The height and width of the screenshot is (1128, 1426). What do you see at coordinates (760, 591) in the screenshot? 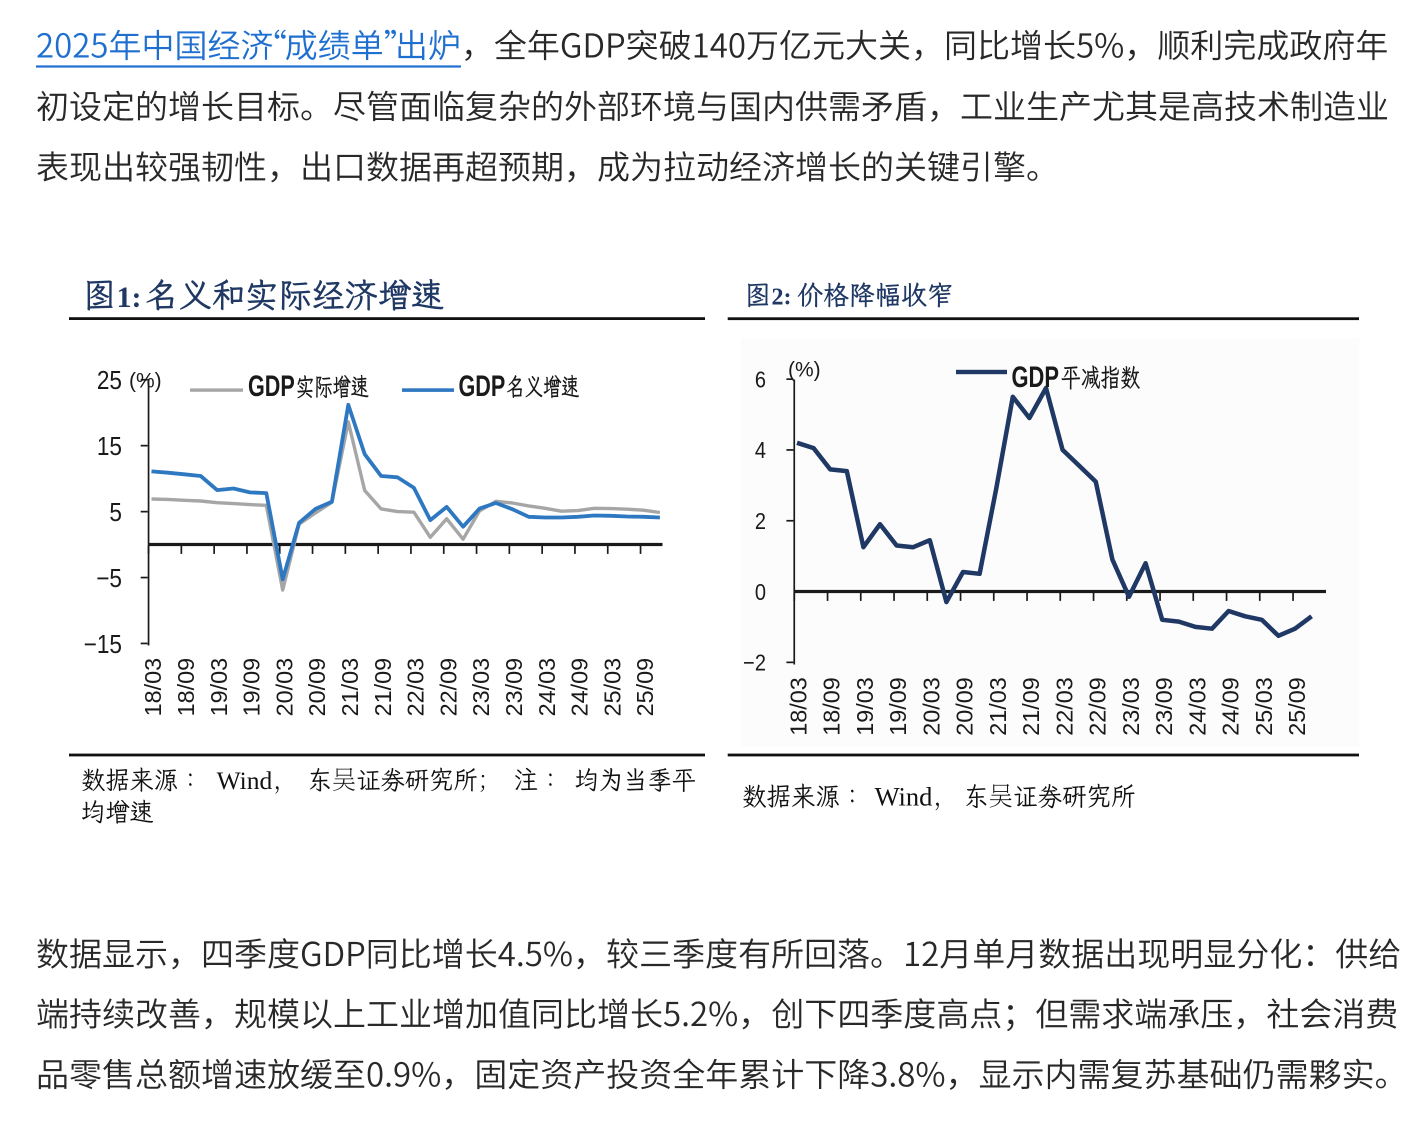
I see `svg-text: 0` at bounding box center [760, 591].